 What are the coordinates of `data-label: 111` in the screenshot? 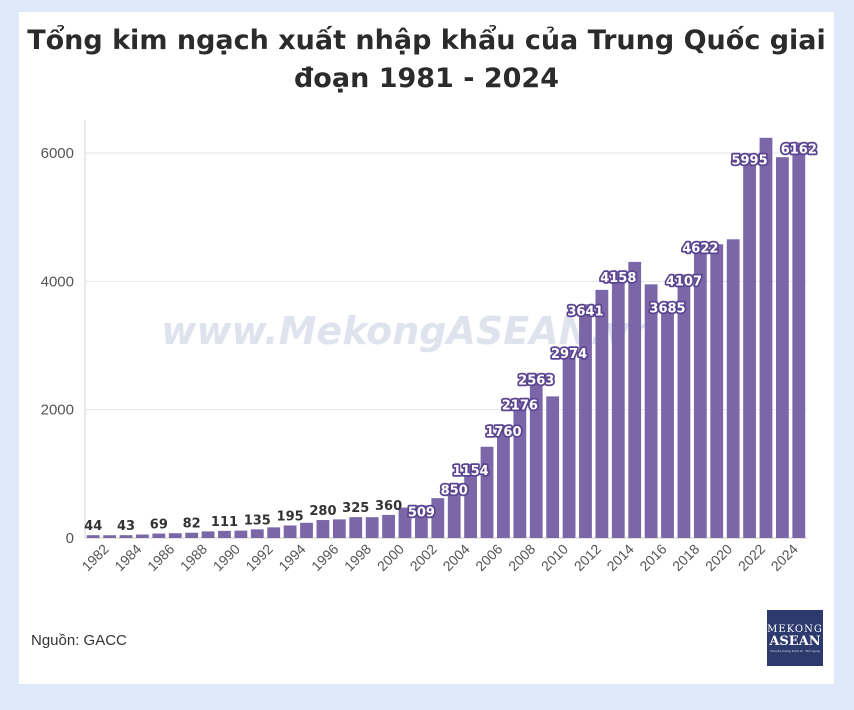 It's located at (224, 522).